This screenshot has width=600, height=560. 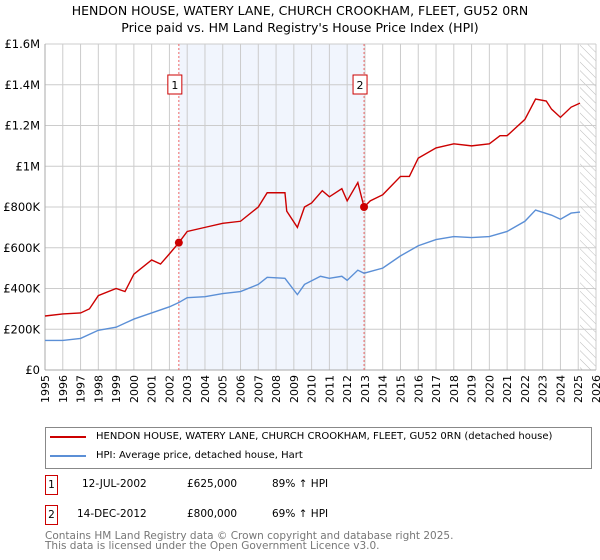 I want to click on x-tick-label: 2017, so click(x=436, y=389).